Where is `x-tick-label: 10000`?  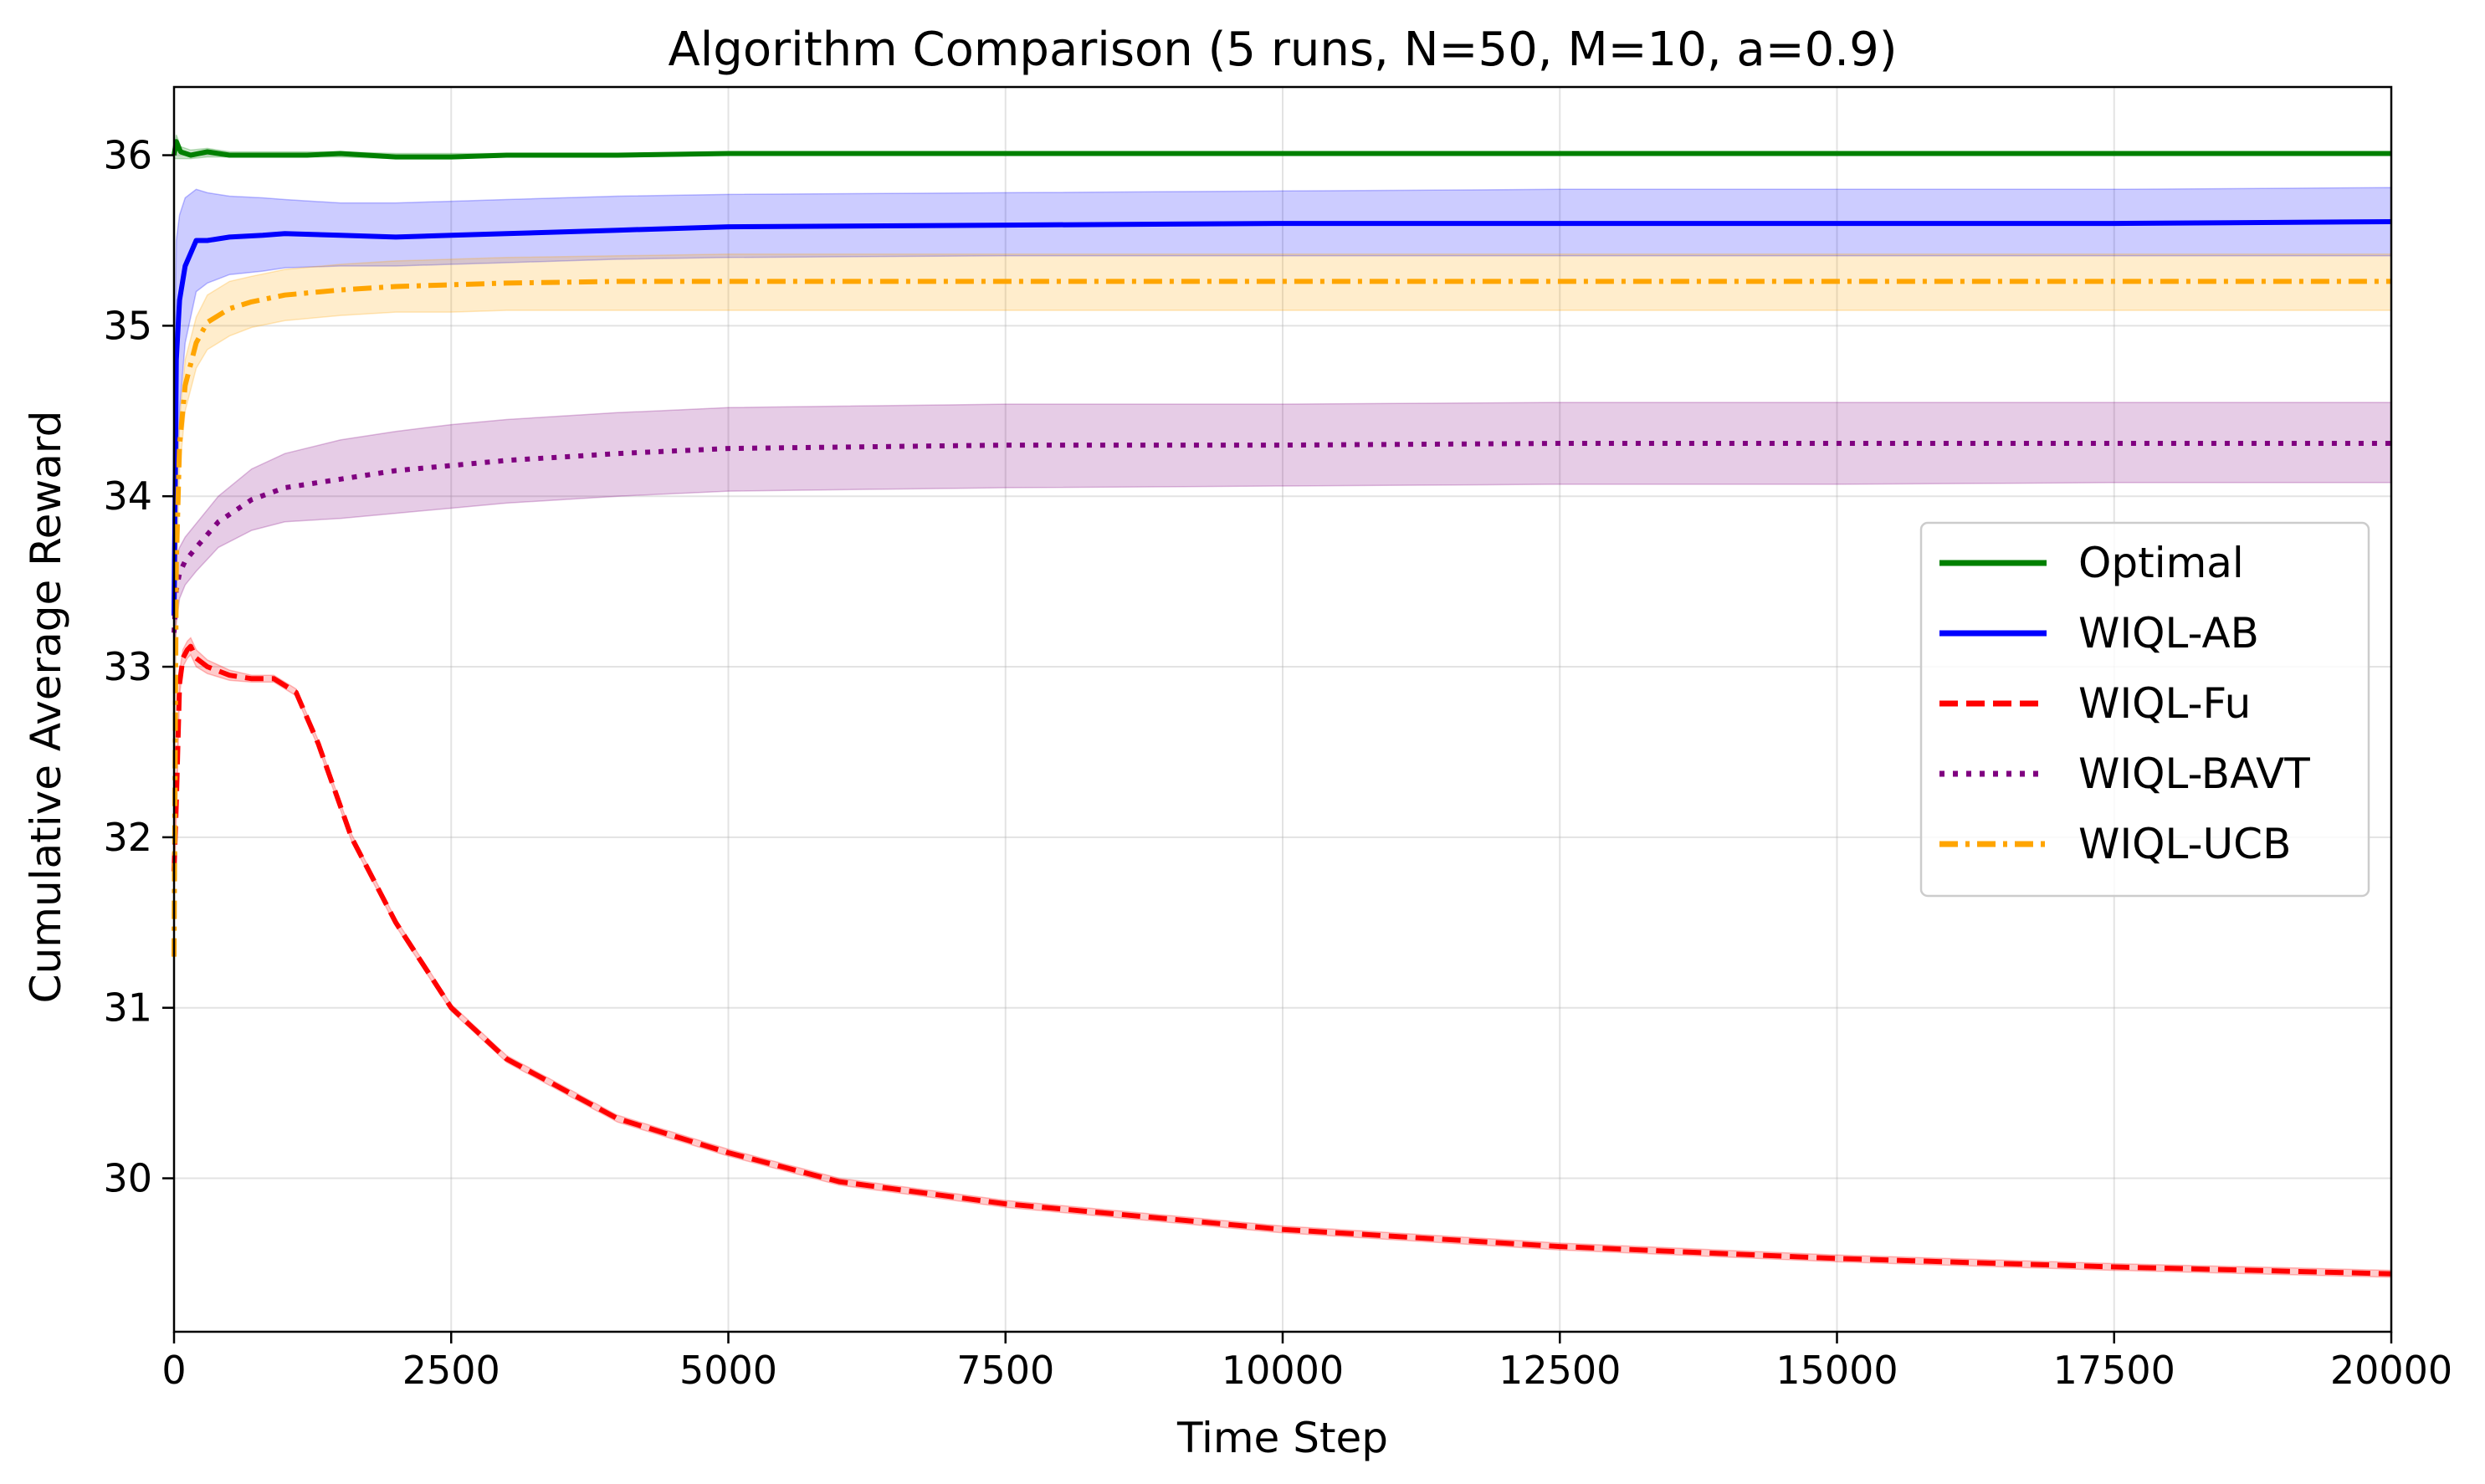 x-tick-label: 10000 is located at coordinates (1283, 1370).